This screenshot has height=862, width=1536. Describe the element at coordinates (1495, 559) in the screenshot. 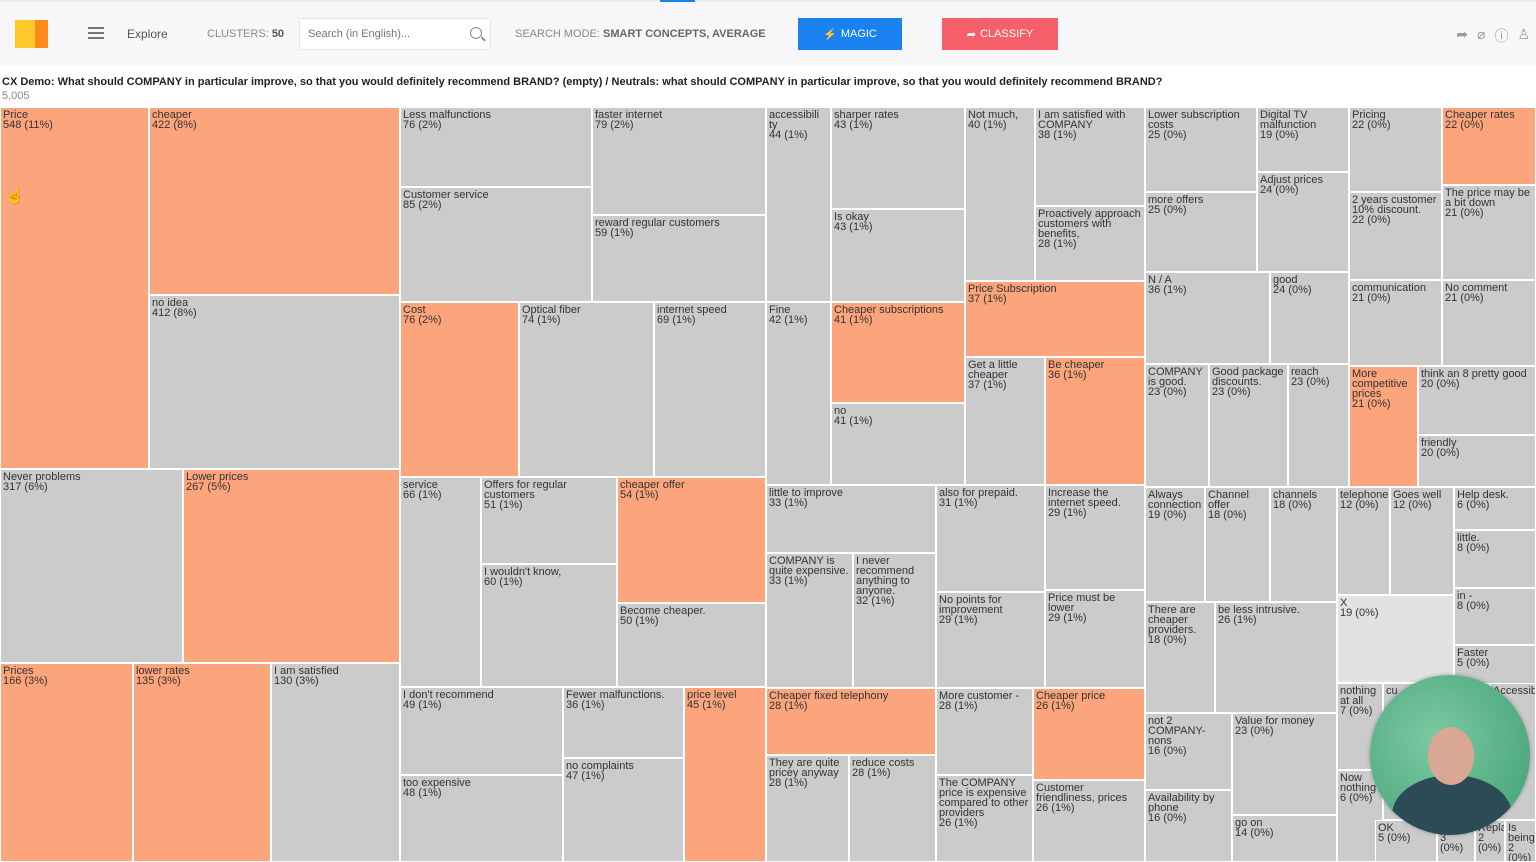

I see `cluster-cell: little. 8 (0%)` at that location.